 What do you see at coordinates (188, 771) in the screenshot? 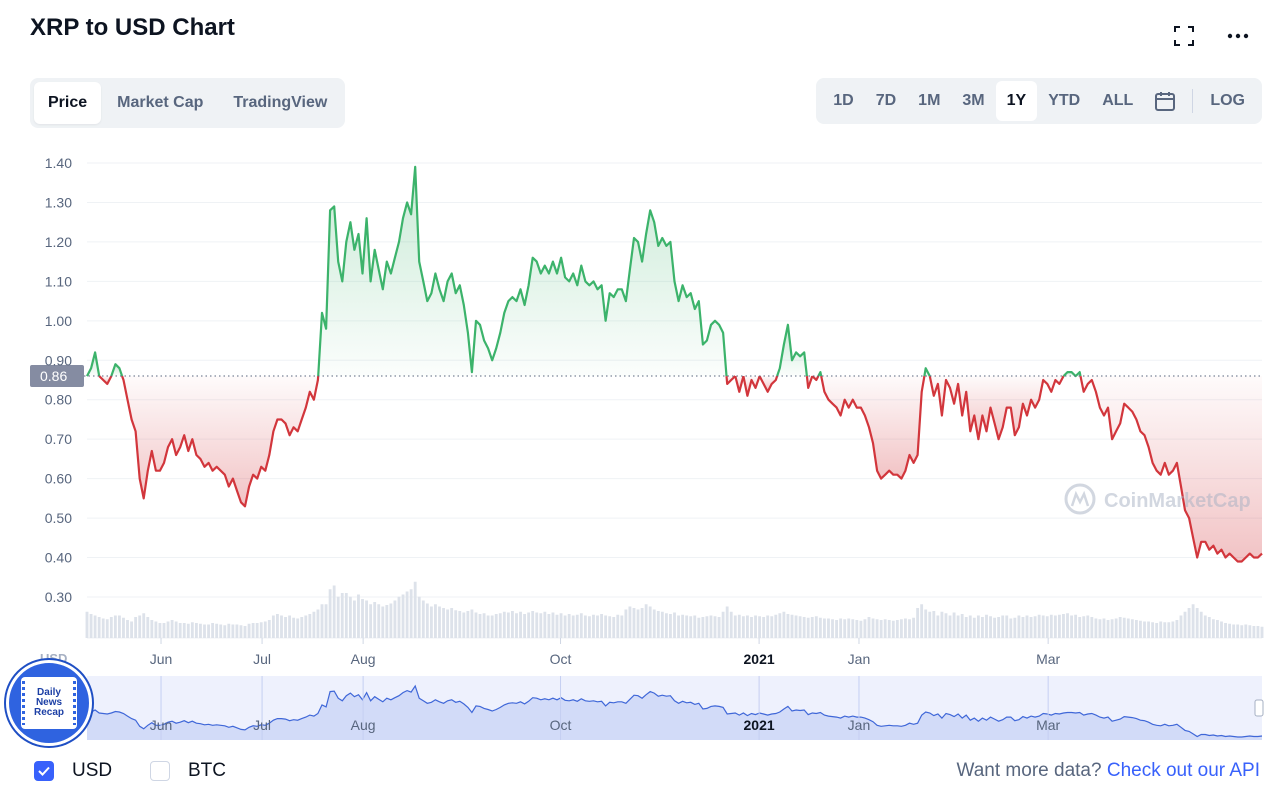
I see `btc-toggle: BTC` at bounding box center [188, 771].